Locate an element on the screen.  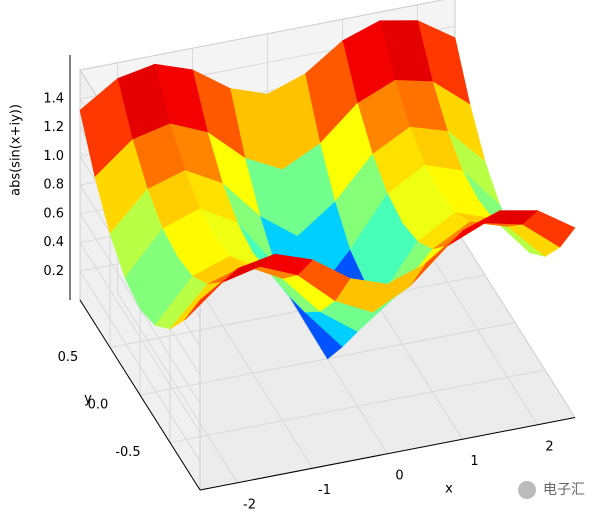
x-tick-label: -1 is located at coordinates (324, 490).